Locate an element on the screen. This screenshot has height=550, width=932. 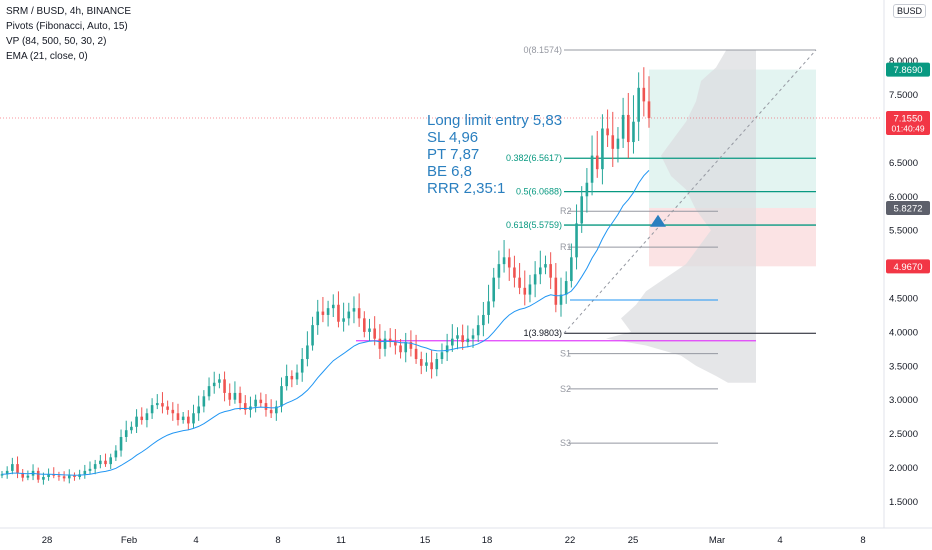
currency-button: BUSD is located at coordinates (909, 11).